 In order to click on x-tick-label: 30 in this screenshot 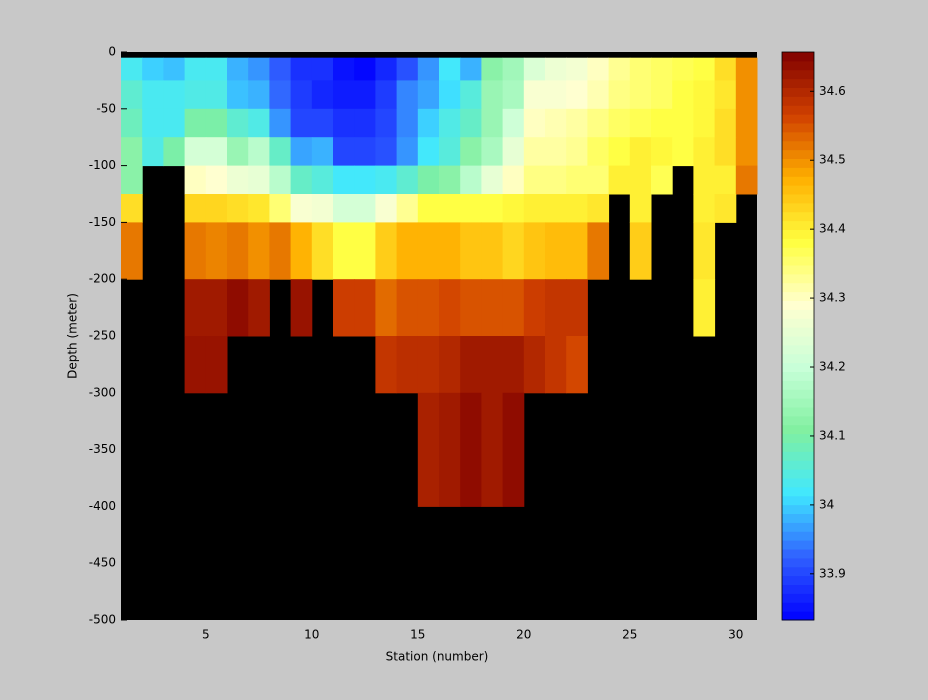, I will do `click(735, 635)`.